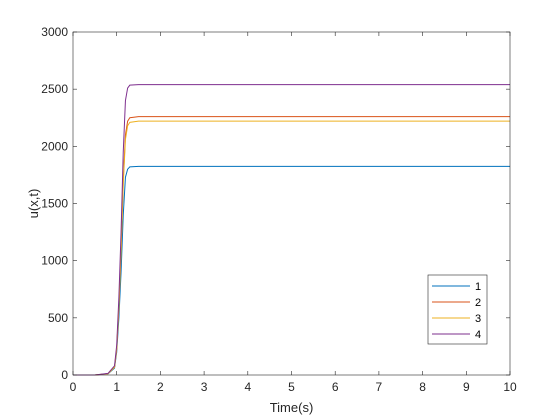 This screenshot has height=420, width=560. Describe the element at coordinates (116, 387) in the screenshot. I see `x-tick-label: 1` at that location.